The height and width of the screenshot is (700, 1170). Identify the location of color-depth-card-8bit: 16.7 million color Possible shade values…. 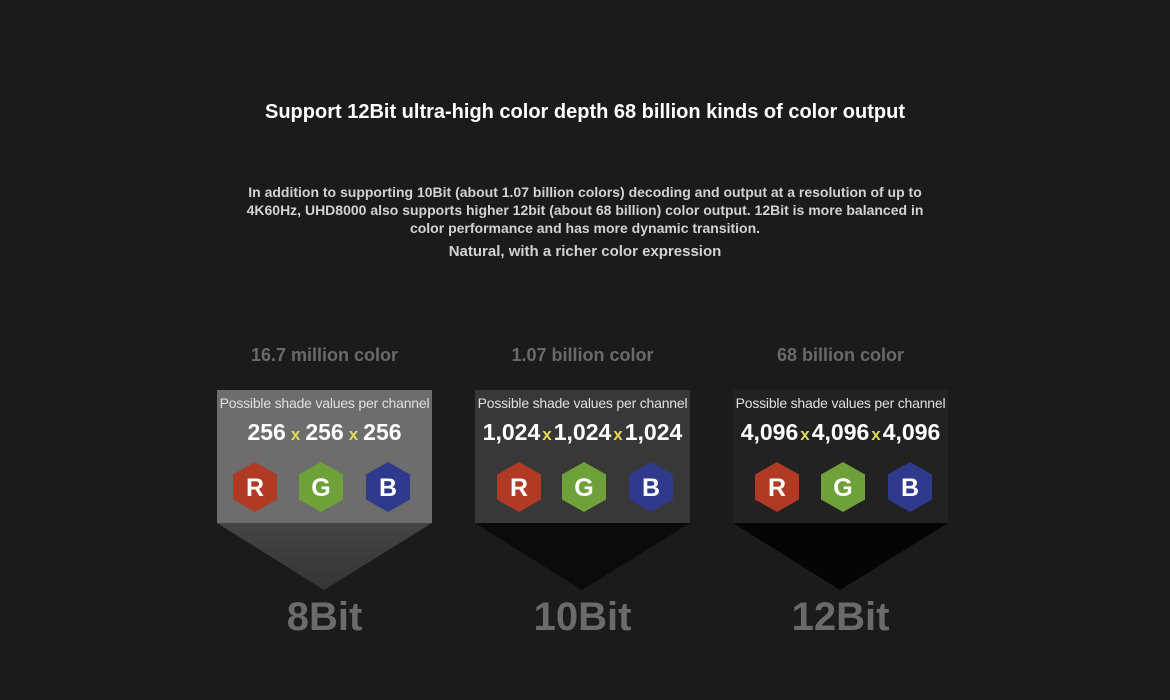
(324, 495).